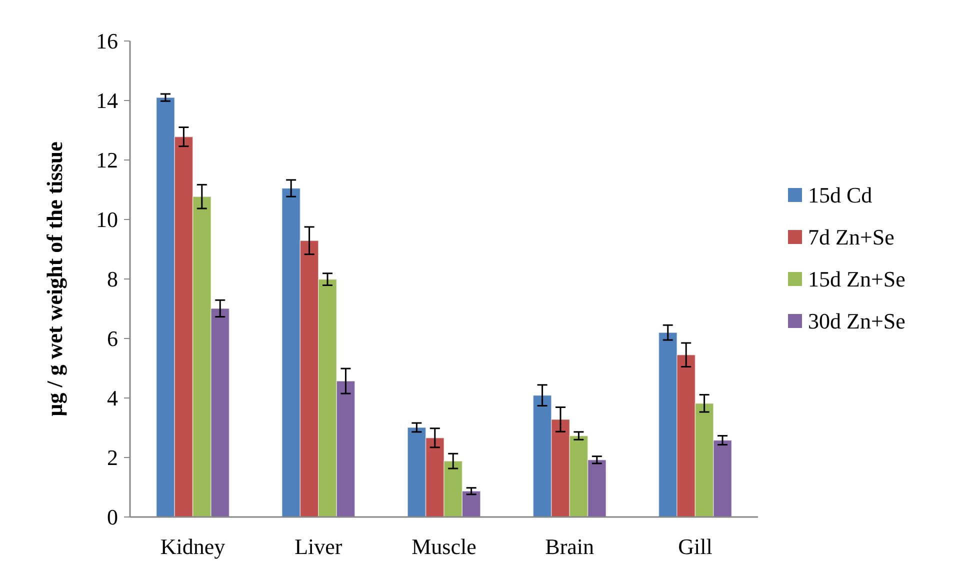  I want to click on y-axis-title: µg / g wet weight of the tissue, so click(54, 278).